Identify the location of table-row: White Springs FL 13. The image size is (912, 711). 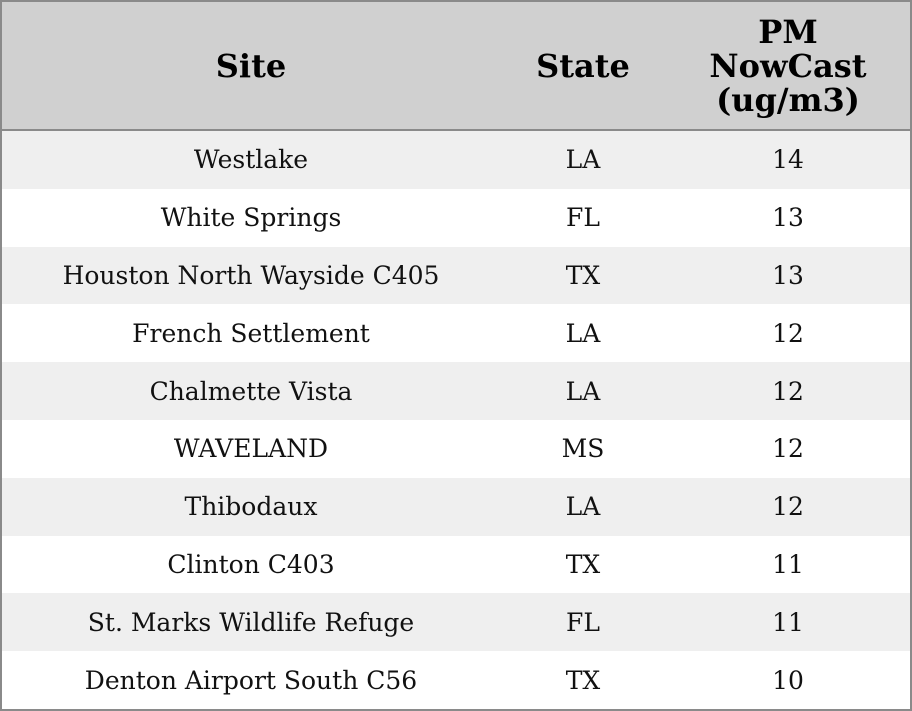
(456, 217).